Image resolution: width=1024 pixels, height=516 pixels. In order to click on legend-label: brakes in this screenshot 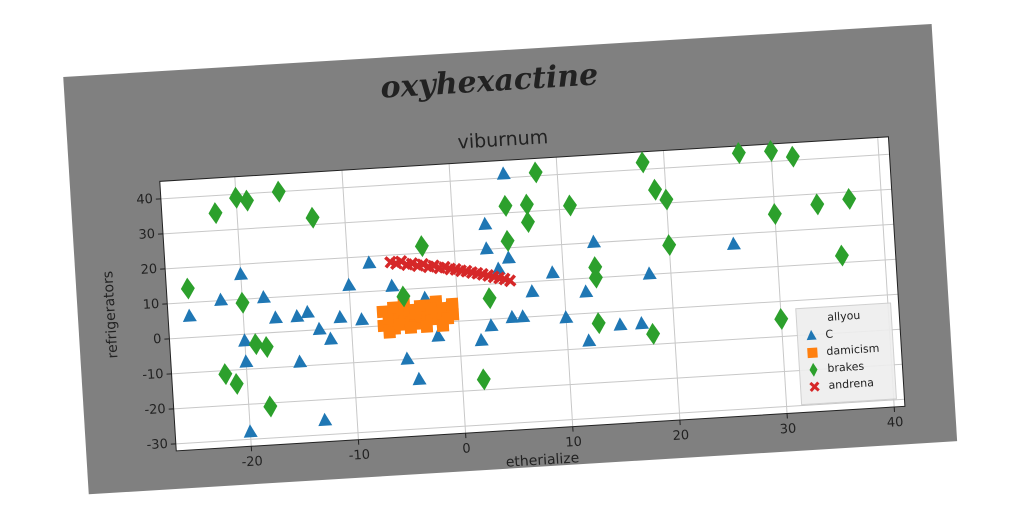, I will do `click(846, 367)`.